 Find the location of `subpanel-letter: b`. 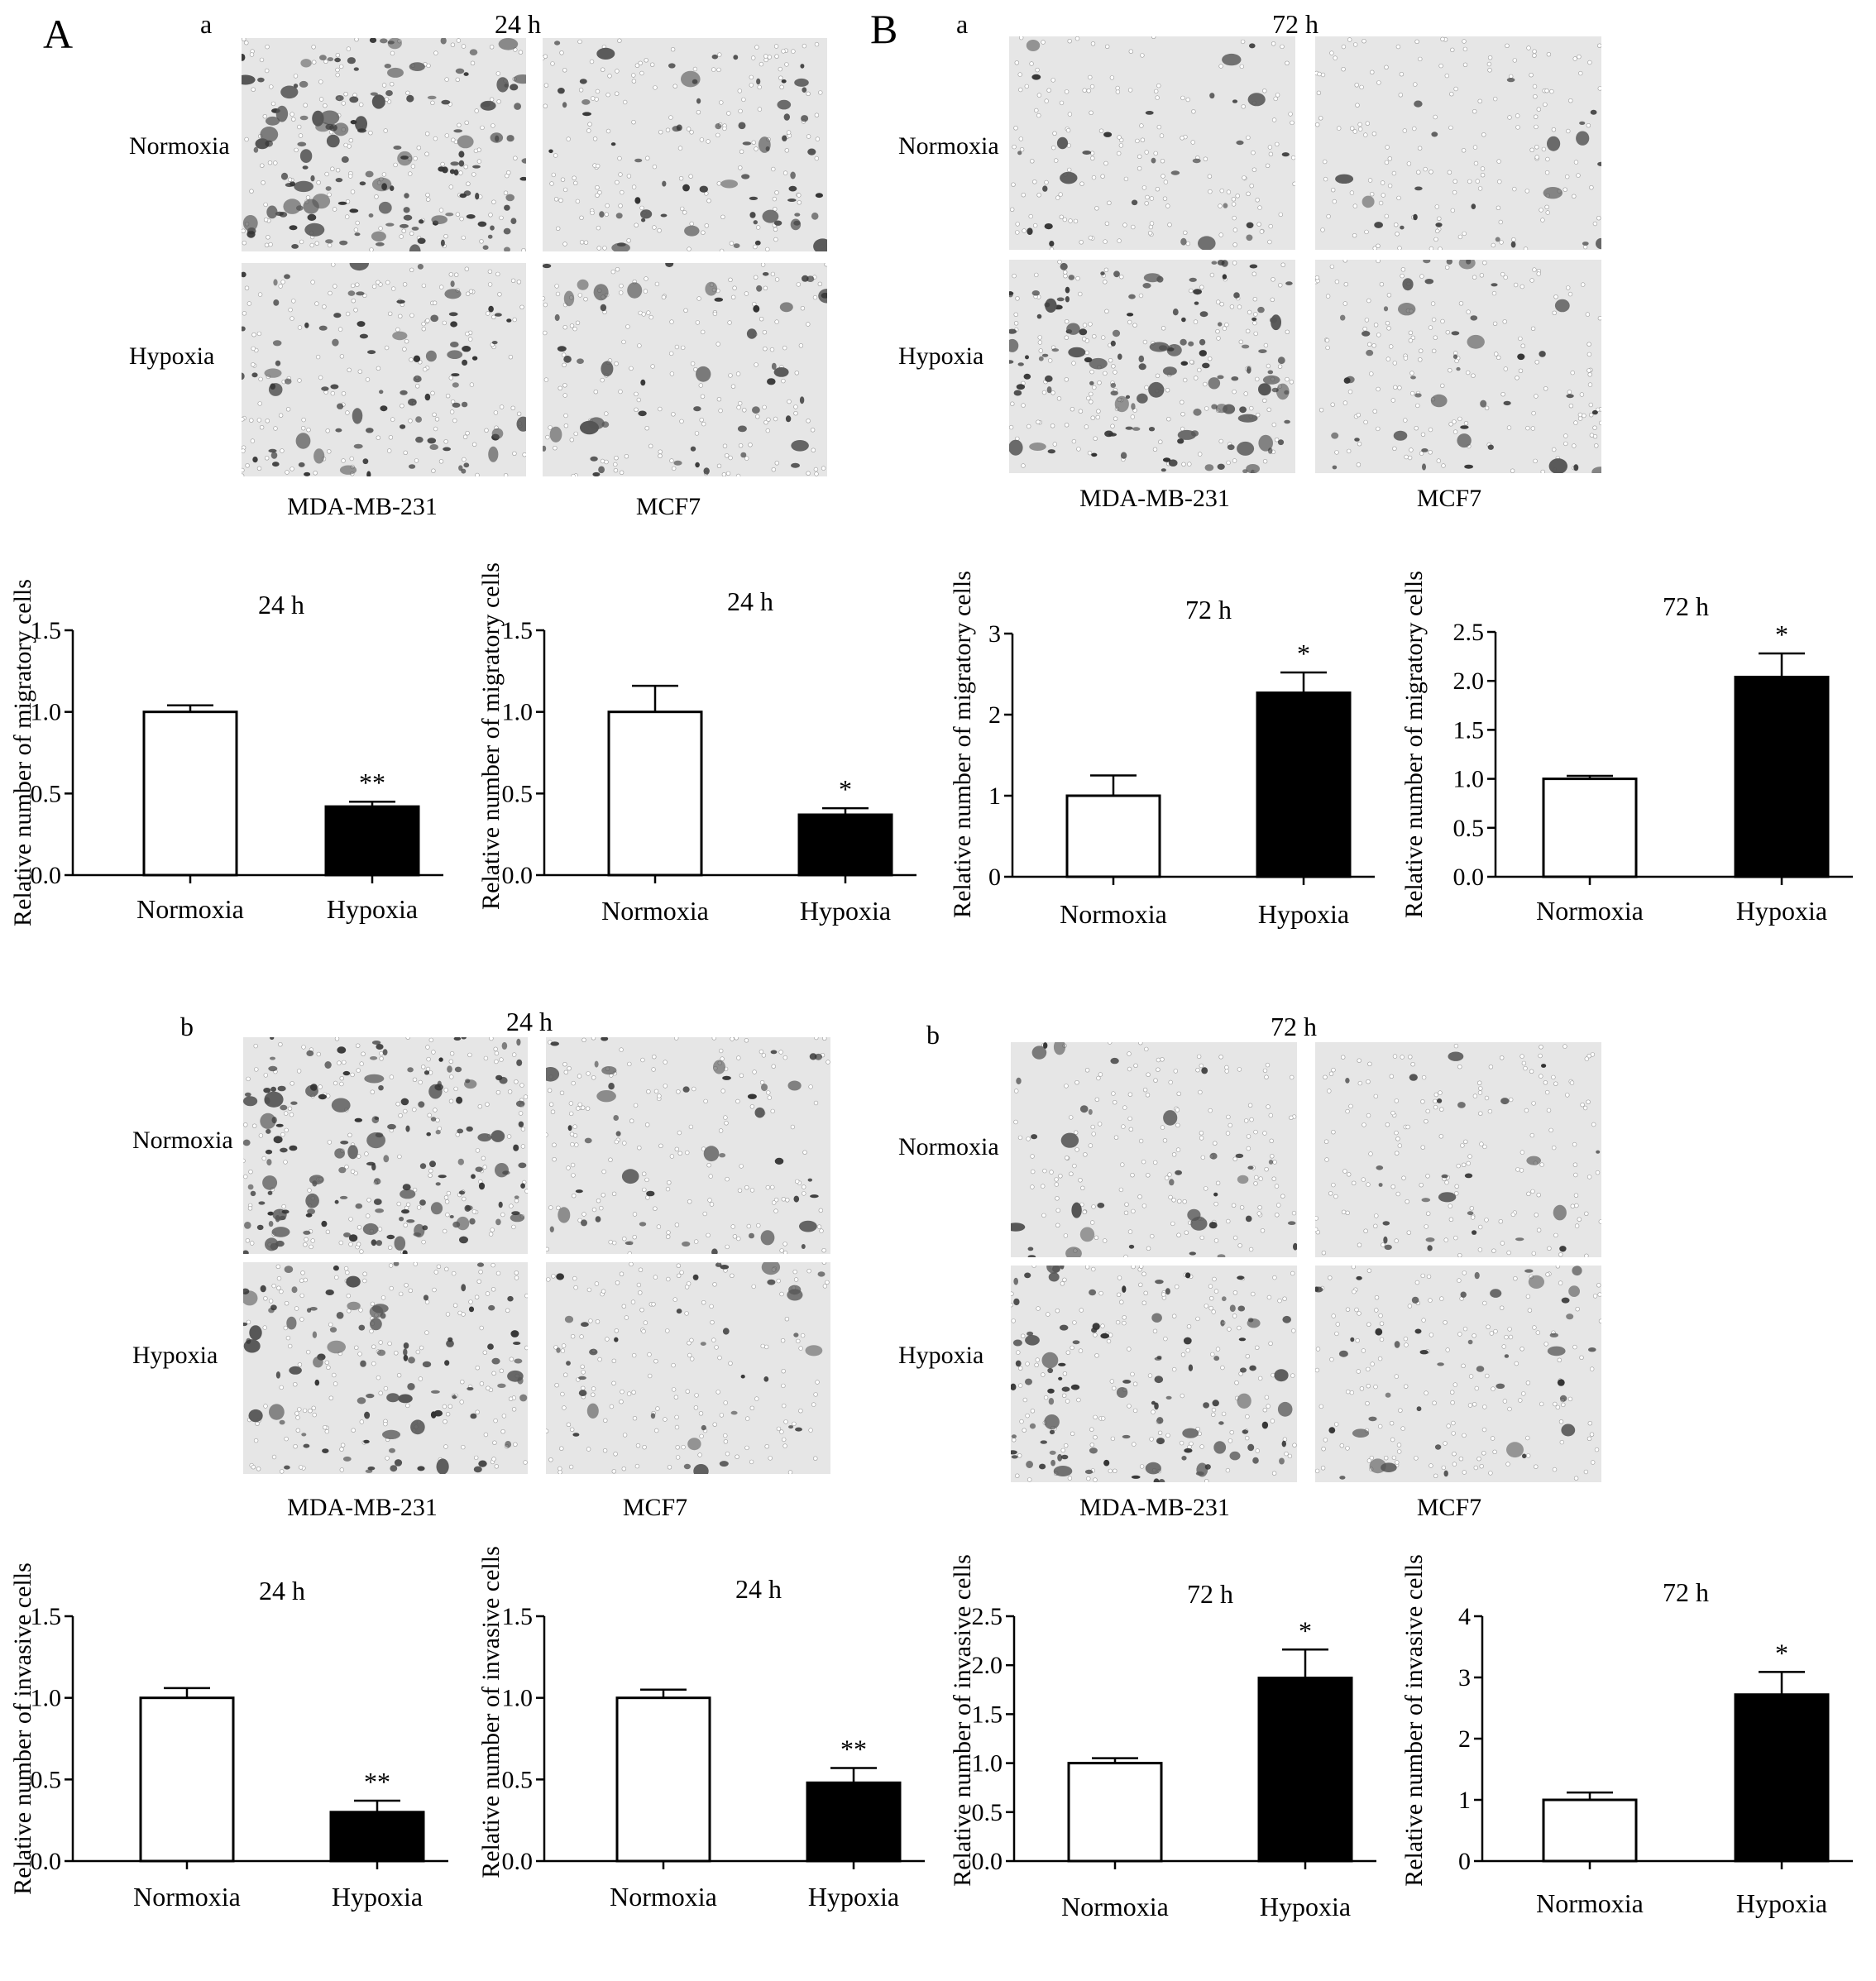

subpanel-letter: b is located at coordinates (933, 1035).